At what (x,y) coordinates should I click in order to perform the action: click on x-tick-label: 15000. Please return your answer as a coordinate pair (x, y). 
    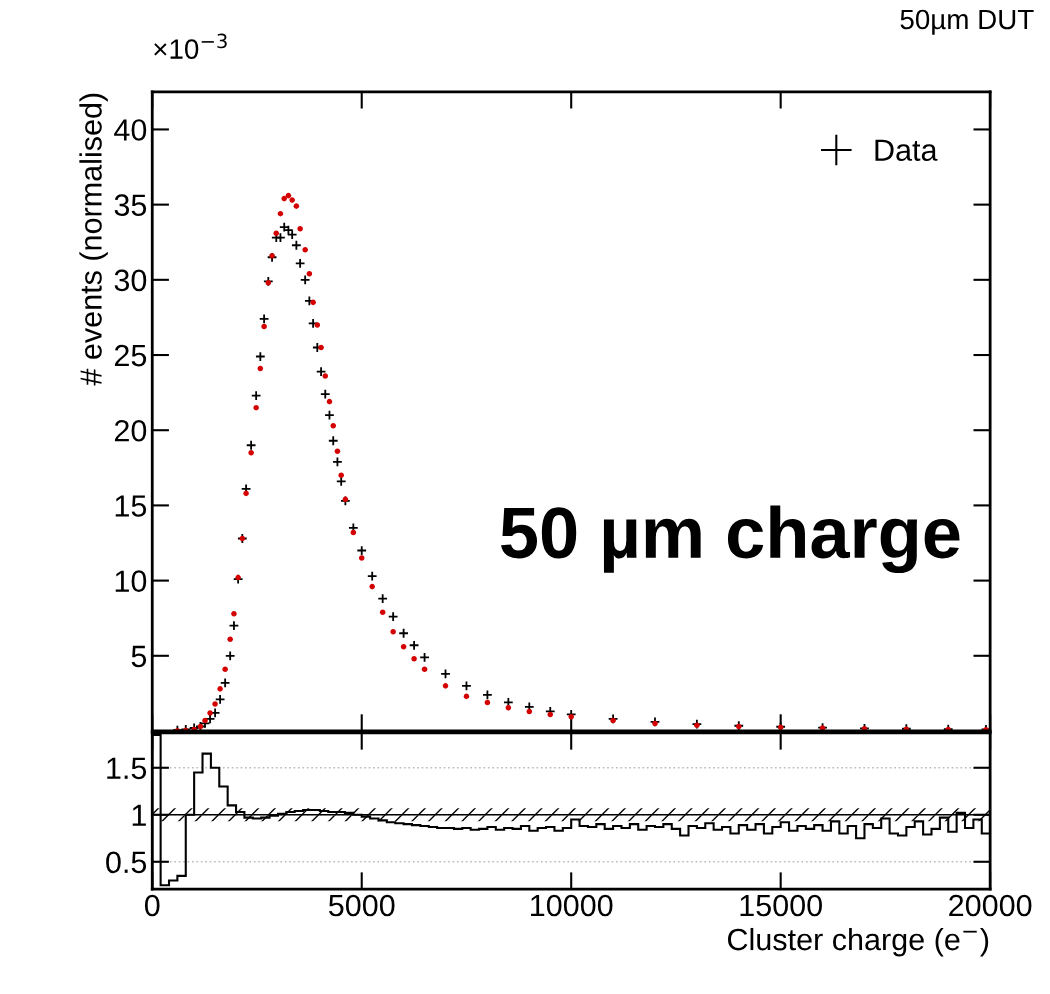
    Looking at the image, I should click on (781, 905).